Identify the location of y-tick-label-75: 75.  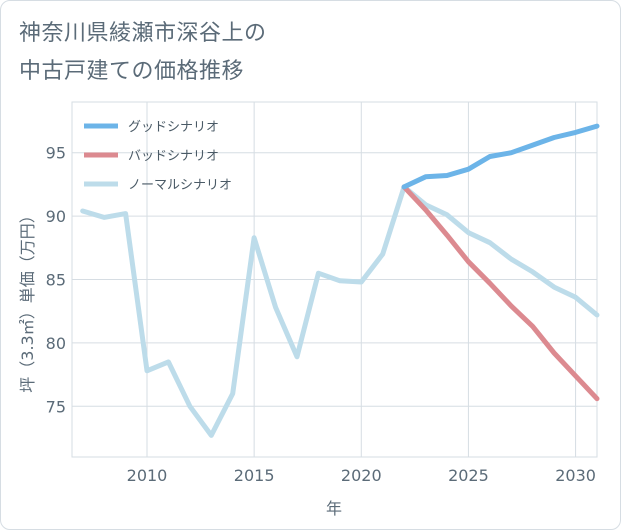
(56, 406).